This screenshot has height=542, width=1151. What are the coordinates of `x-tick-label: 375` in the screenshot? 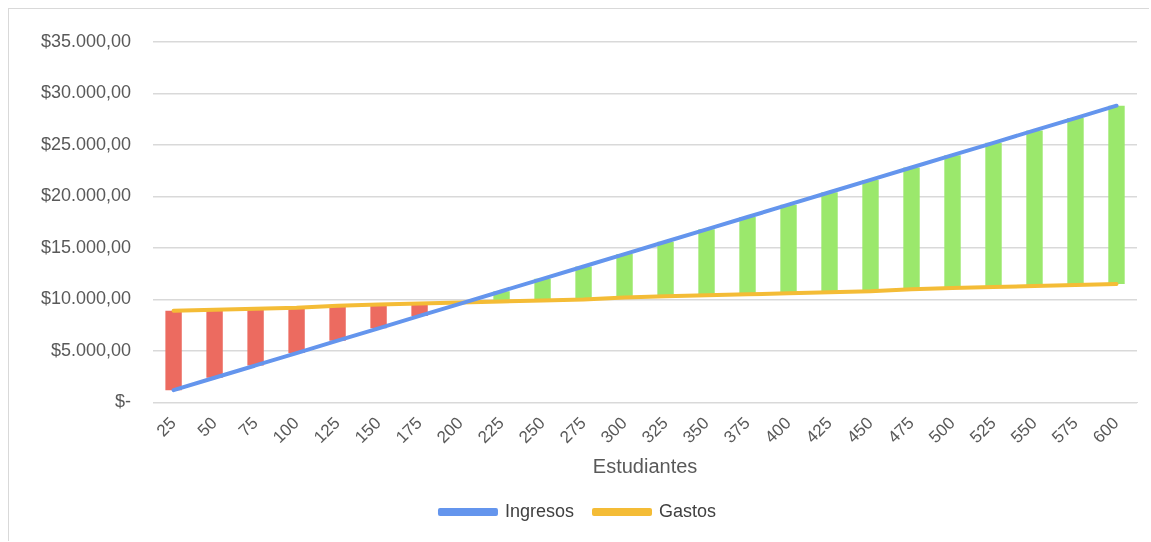 It's located at (737, 430).